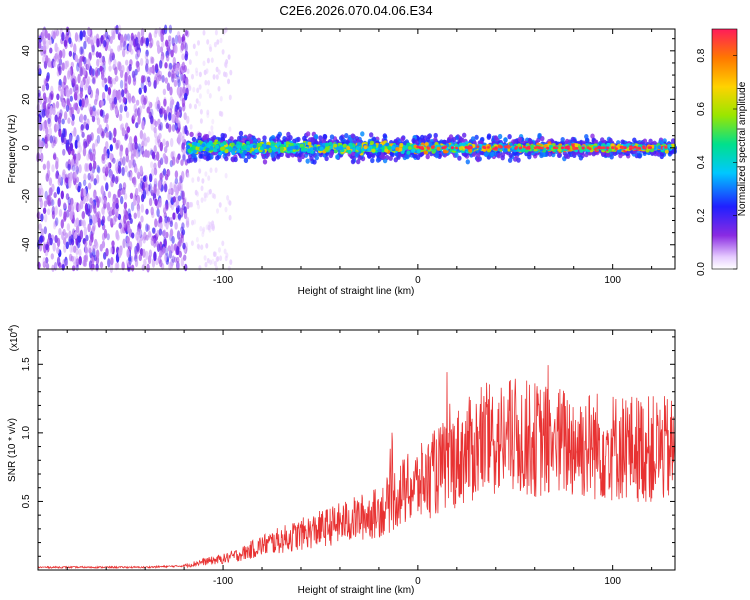 Image resolution: width=750 pixels, height=600 pixels. Describe the element at coordinates (742, 148) in the screenshot. I see `colorbar-label: Normalized spectral amplitude` at that location.